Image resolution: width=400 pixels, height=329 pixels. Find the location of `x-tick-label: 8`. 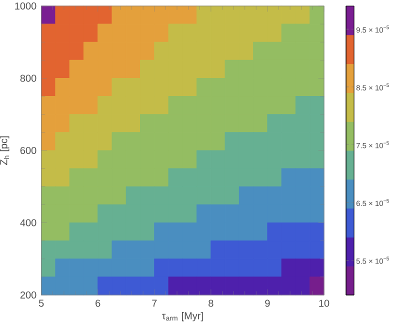

x-tick-label: 8 is located at coordinates (211, 303).